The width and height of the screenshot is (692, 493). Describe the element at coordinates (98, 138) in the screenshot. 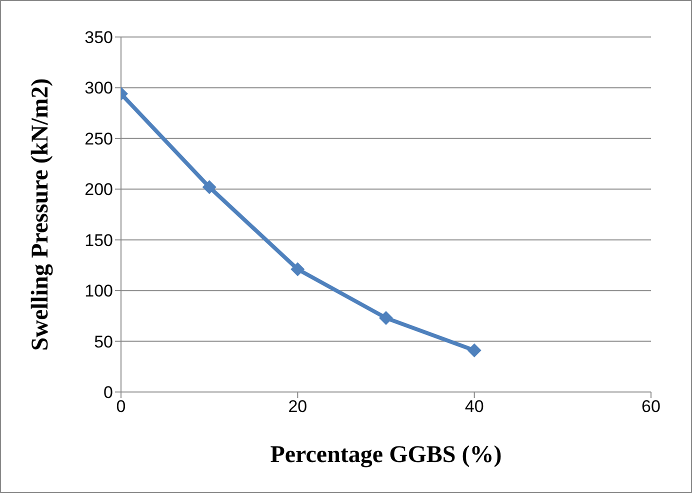

I see `y-tick-label: 250` at that location.